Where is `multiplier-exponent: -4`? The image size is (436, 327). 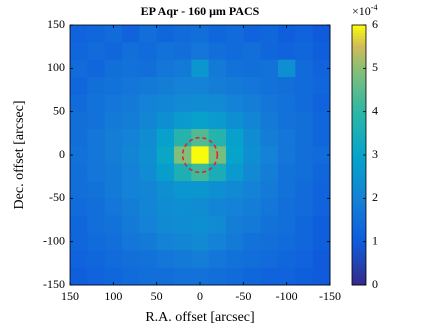
multiplier-exponent: -4 is located at coordinates (374, 7).